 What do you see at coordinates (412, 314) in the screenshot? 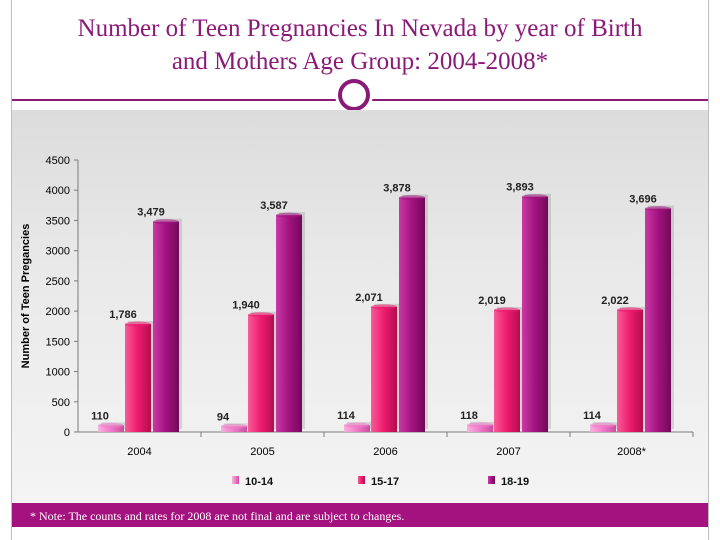
I see `bar-18-19-2006` at bounding box center [412, 314].